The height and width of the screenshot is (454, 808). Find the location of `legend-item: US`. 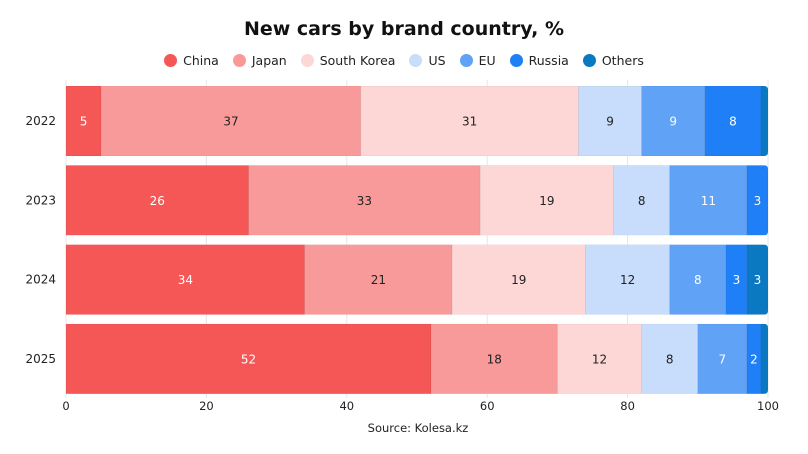

legend-item: US is located at coordinates (427, 60).